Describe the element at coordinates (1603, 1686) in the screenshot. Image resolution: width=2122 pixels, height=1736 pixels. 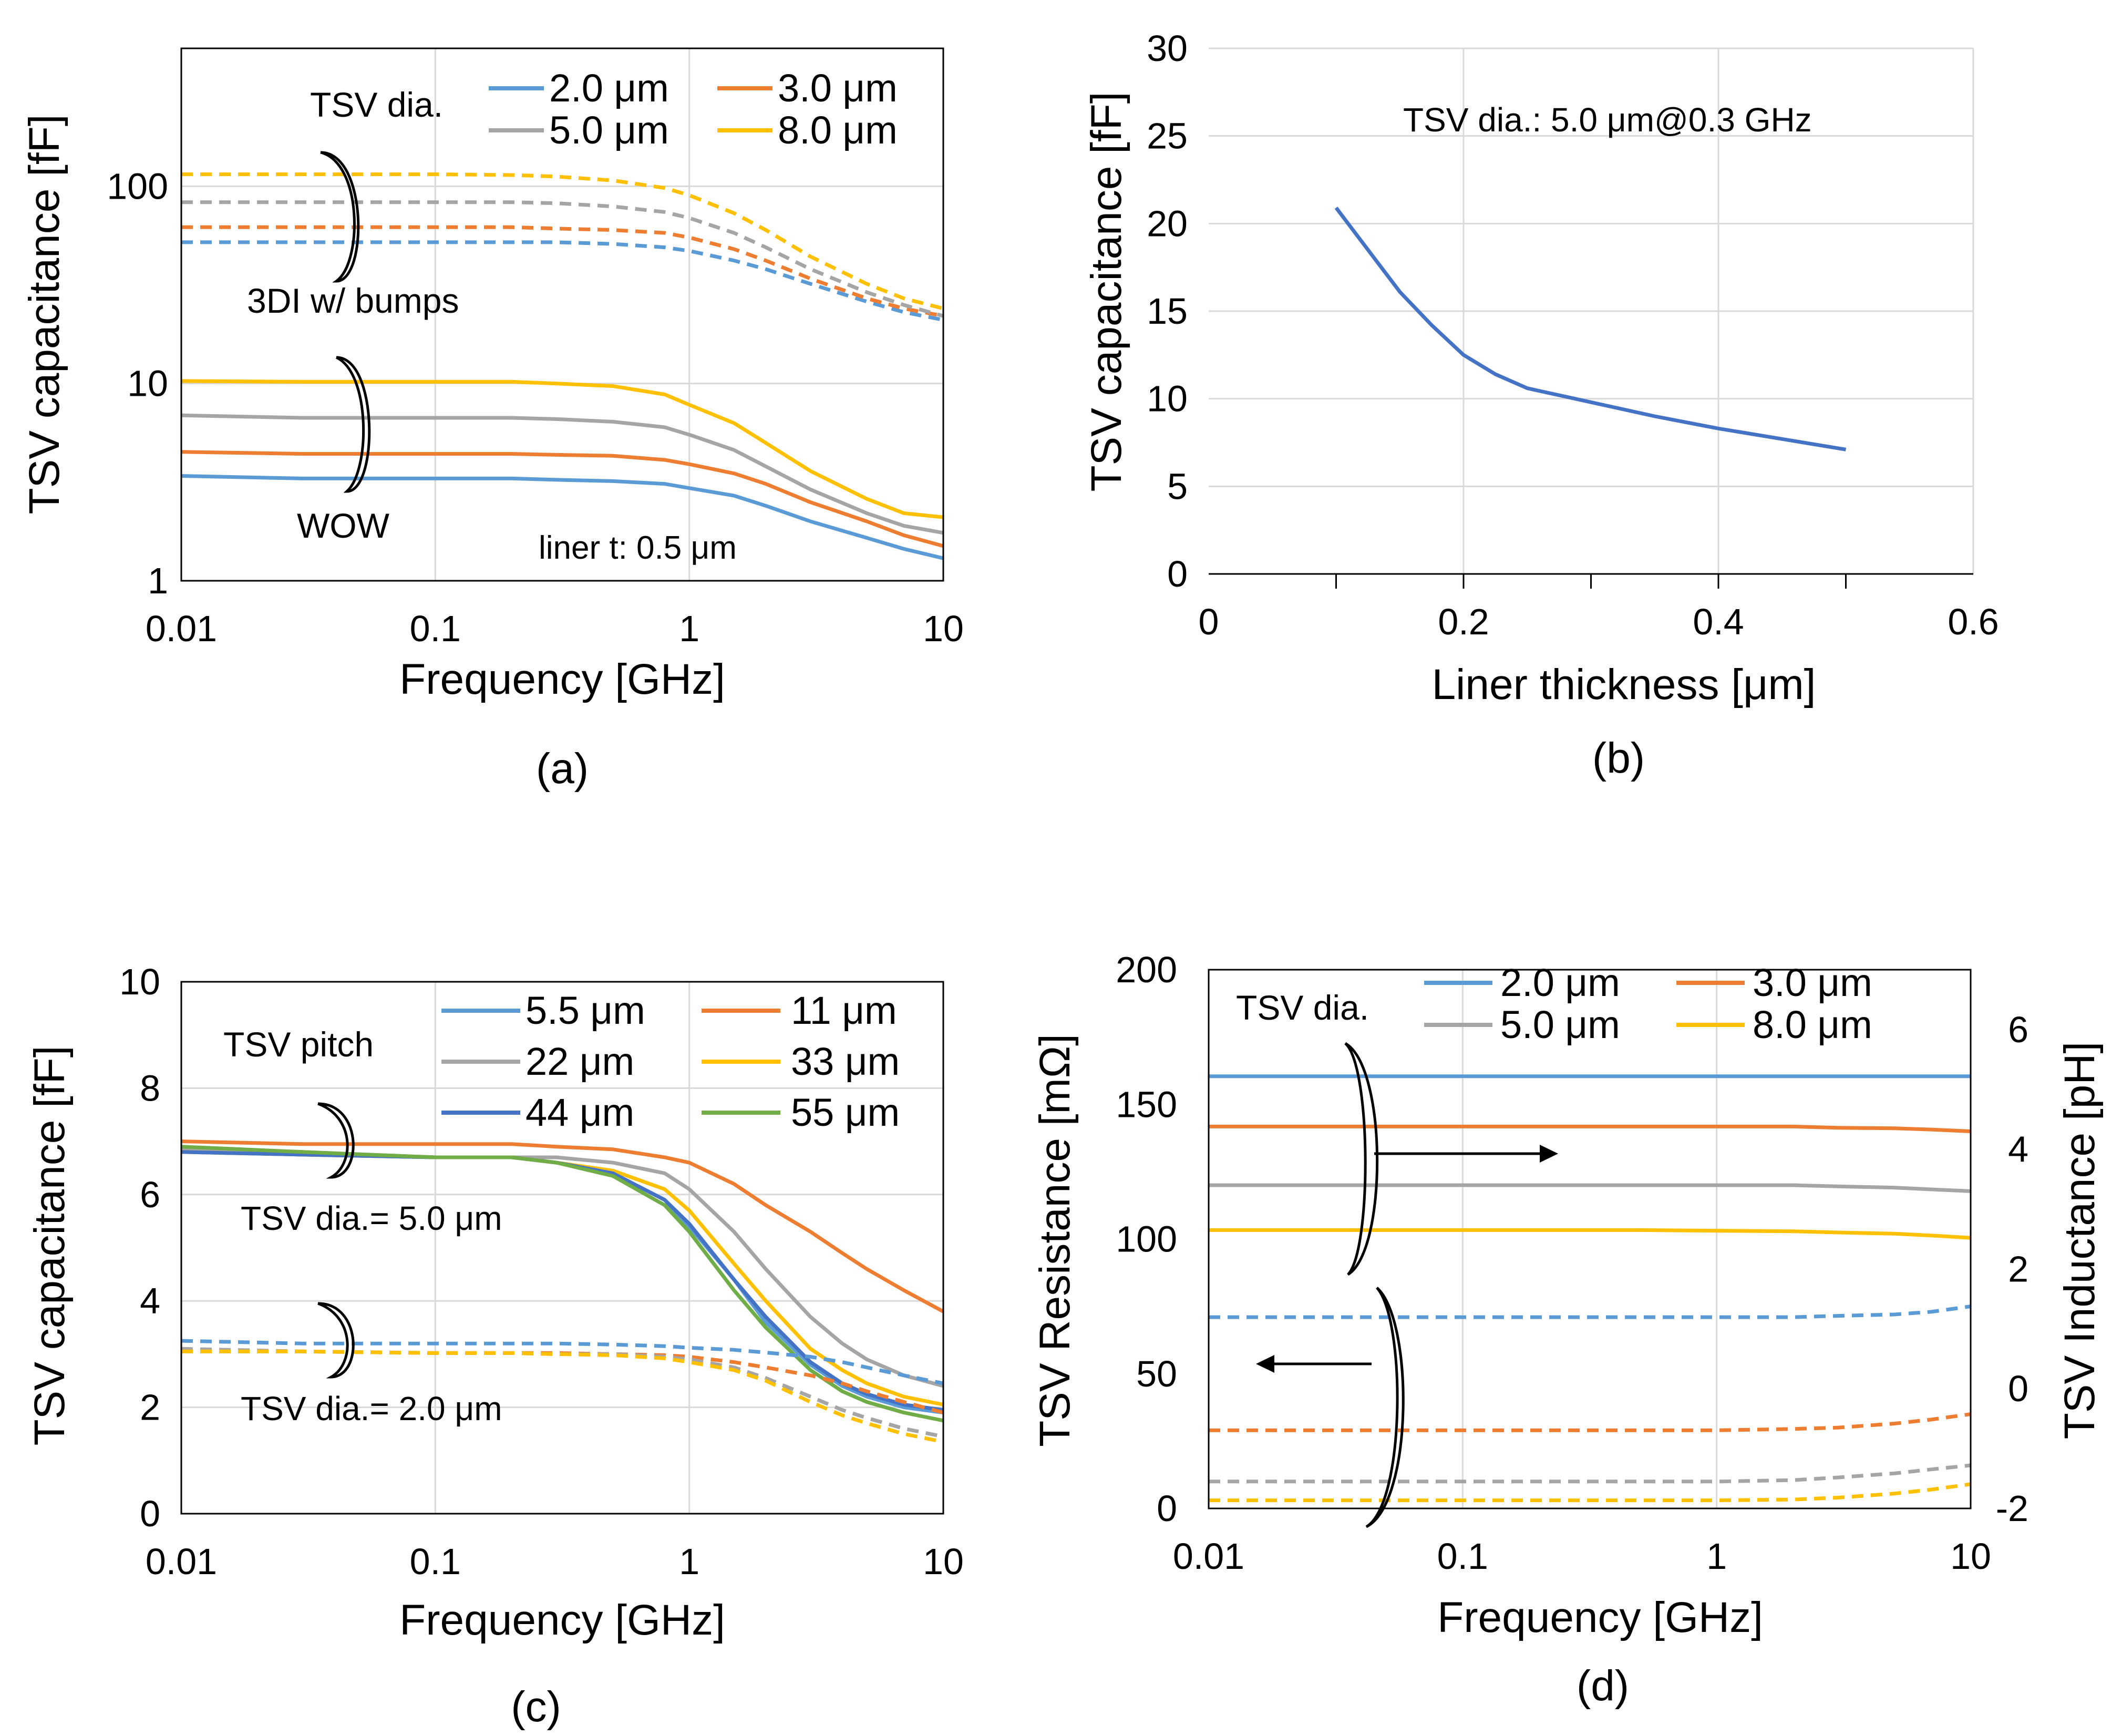
I see `d-caption: (d)` at that location.